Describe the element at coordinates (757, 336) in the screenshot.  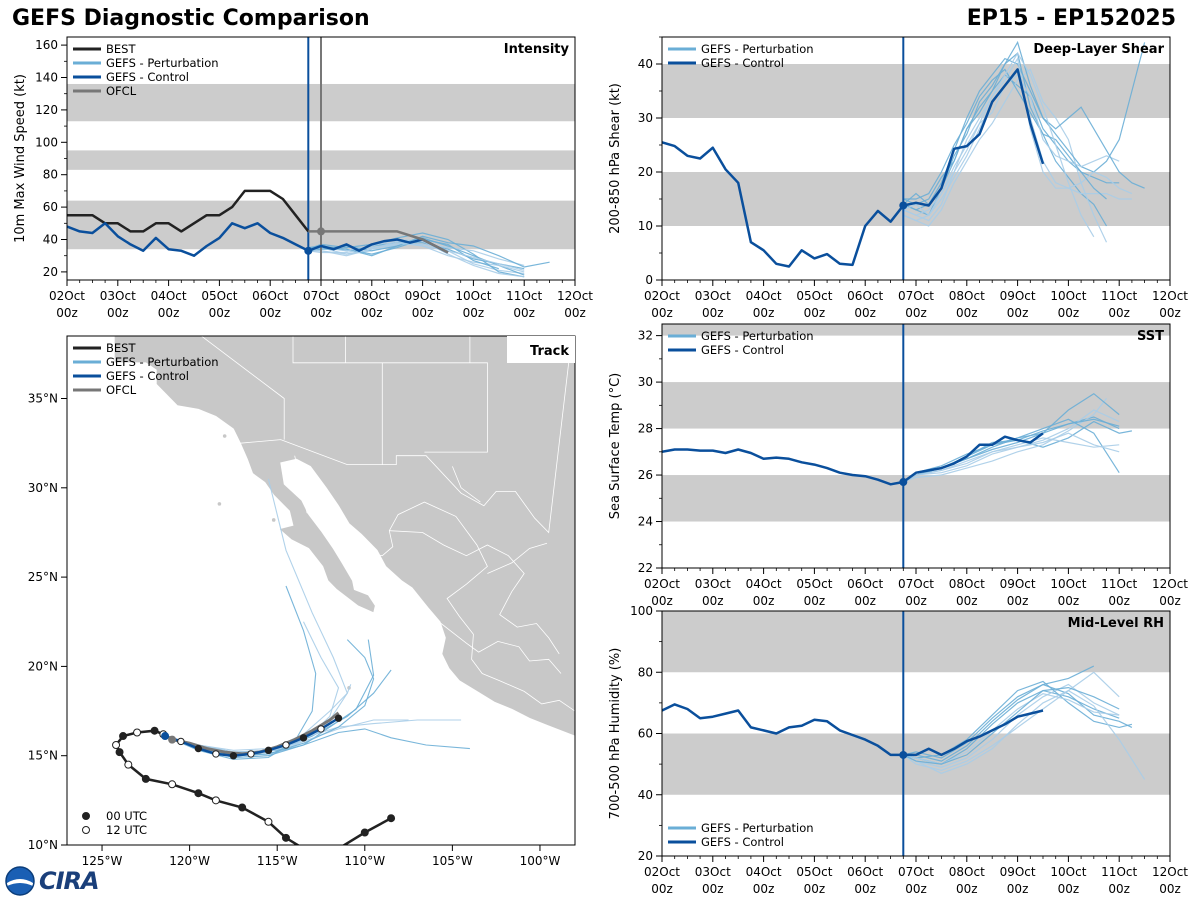
I see `legend-label: GEFS - Perturbation` at that location.